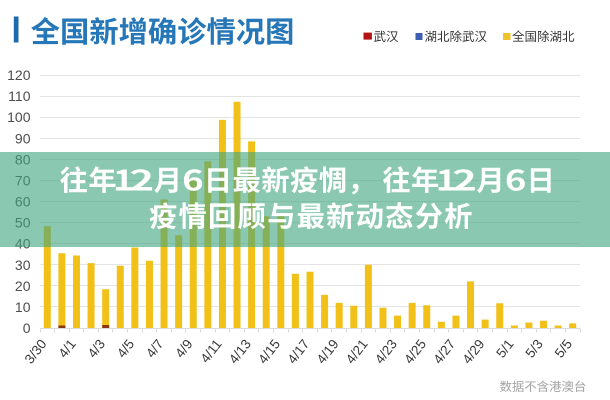 The width and height of the screenshot is (610, 400). I want to click on svg-text: 90, so click(23, 138).